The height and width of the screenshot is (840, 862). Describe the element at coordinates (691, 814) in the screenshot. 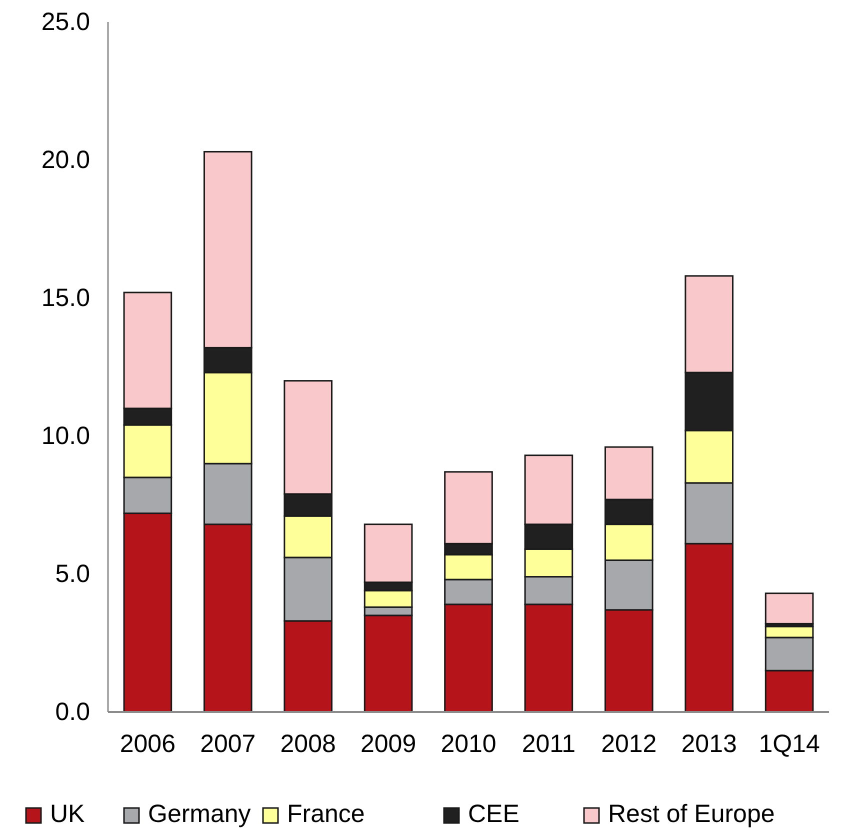

I see `legend-label: Rest of Europe` at that location.